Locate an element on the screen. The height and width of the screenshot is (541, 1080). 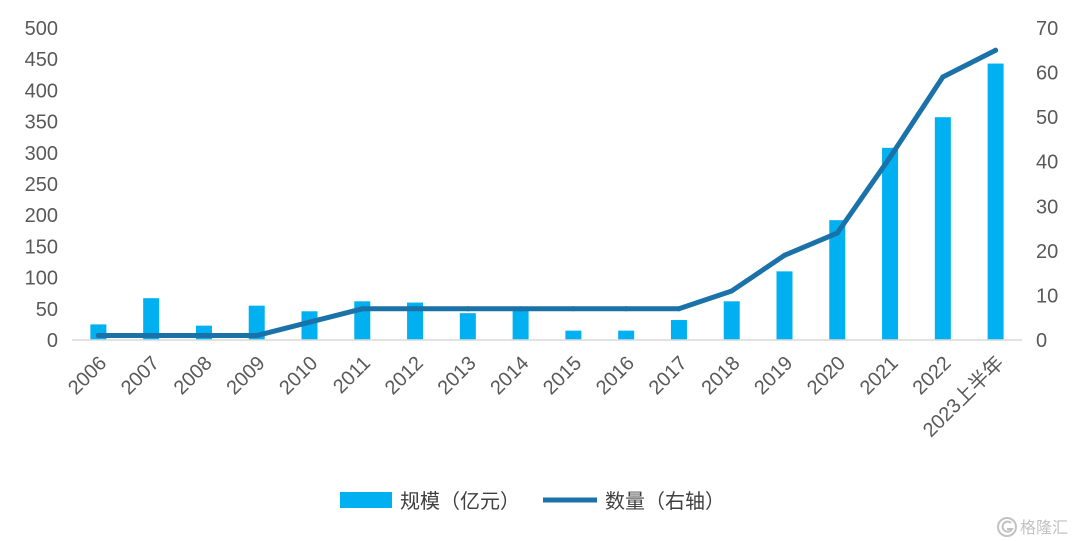
y-left-tick-label: 450 is located at coordinates (41, 60).